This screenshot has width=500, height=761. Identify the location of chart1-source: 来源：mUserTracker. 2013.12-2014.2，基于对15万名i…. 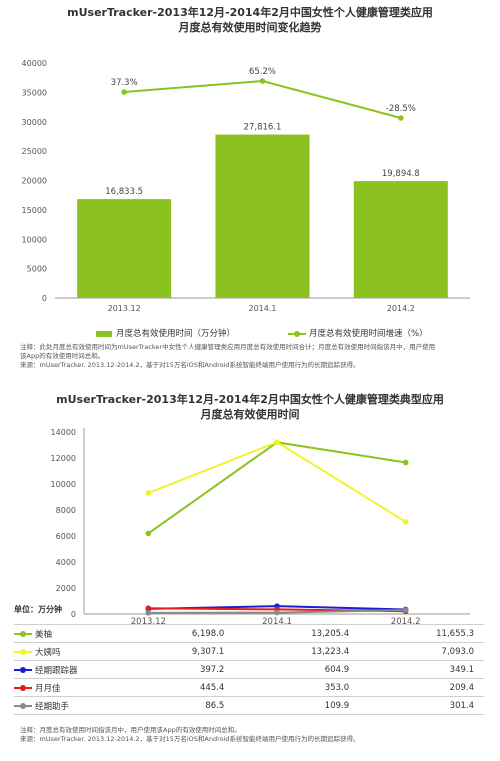
(190, 365).